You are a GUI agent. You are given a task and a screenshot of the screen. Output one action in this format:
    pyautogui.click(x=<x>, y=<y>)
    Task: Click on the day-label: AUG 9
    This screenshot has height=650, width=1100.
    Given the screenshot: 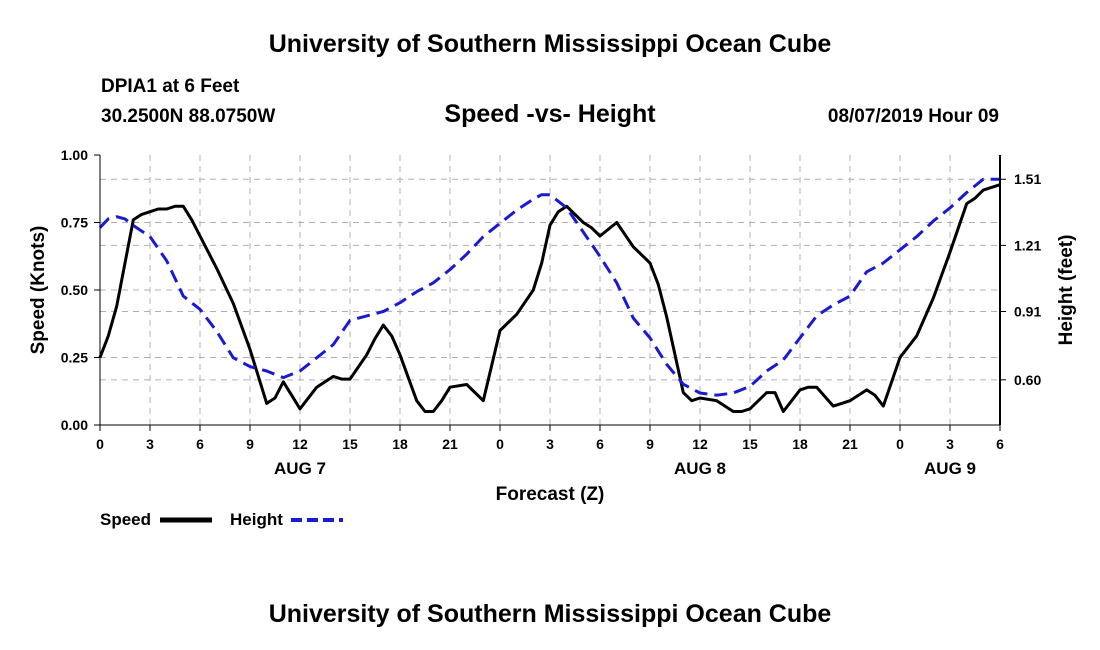 What is the action you would take?
    pyautogui.click(x=950, y=468)
    